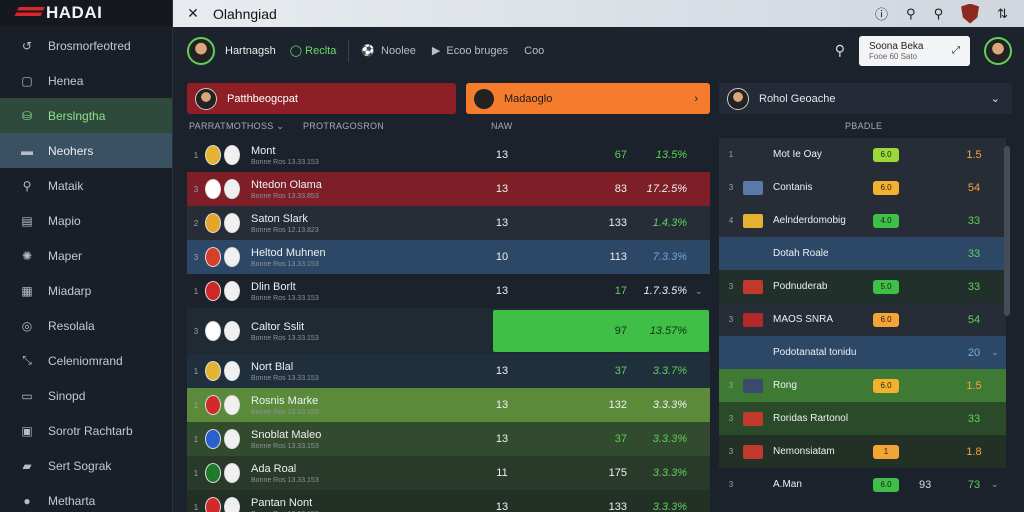  I want to click on banner-red: Patthbeogcpat, so click(321, 98).